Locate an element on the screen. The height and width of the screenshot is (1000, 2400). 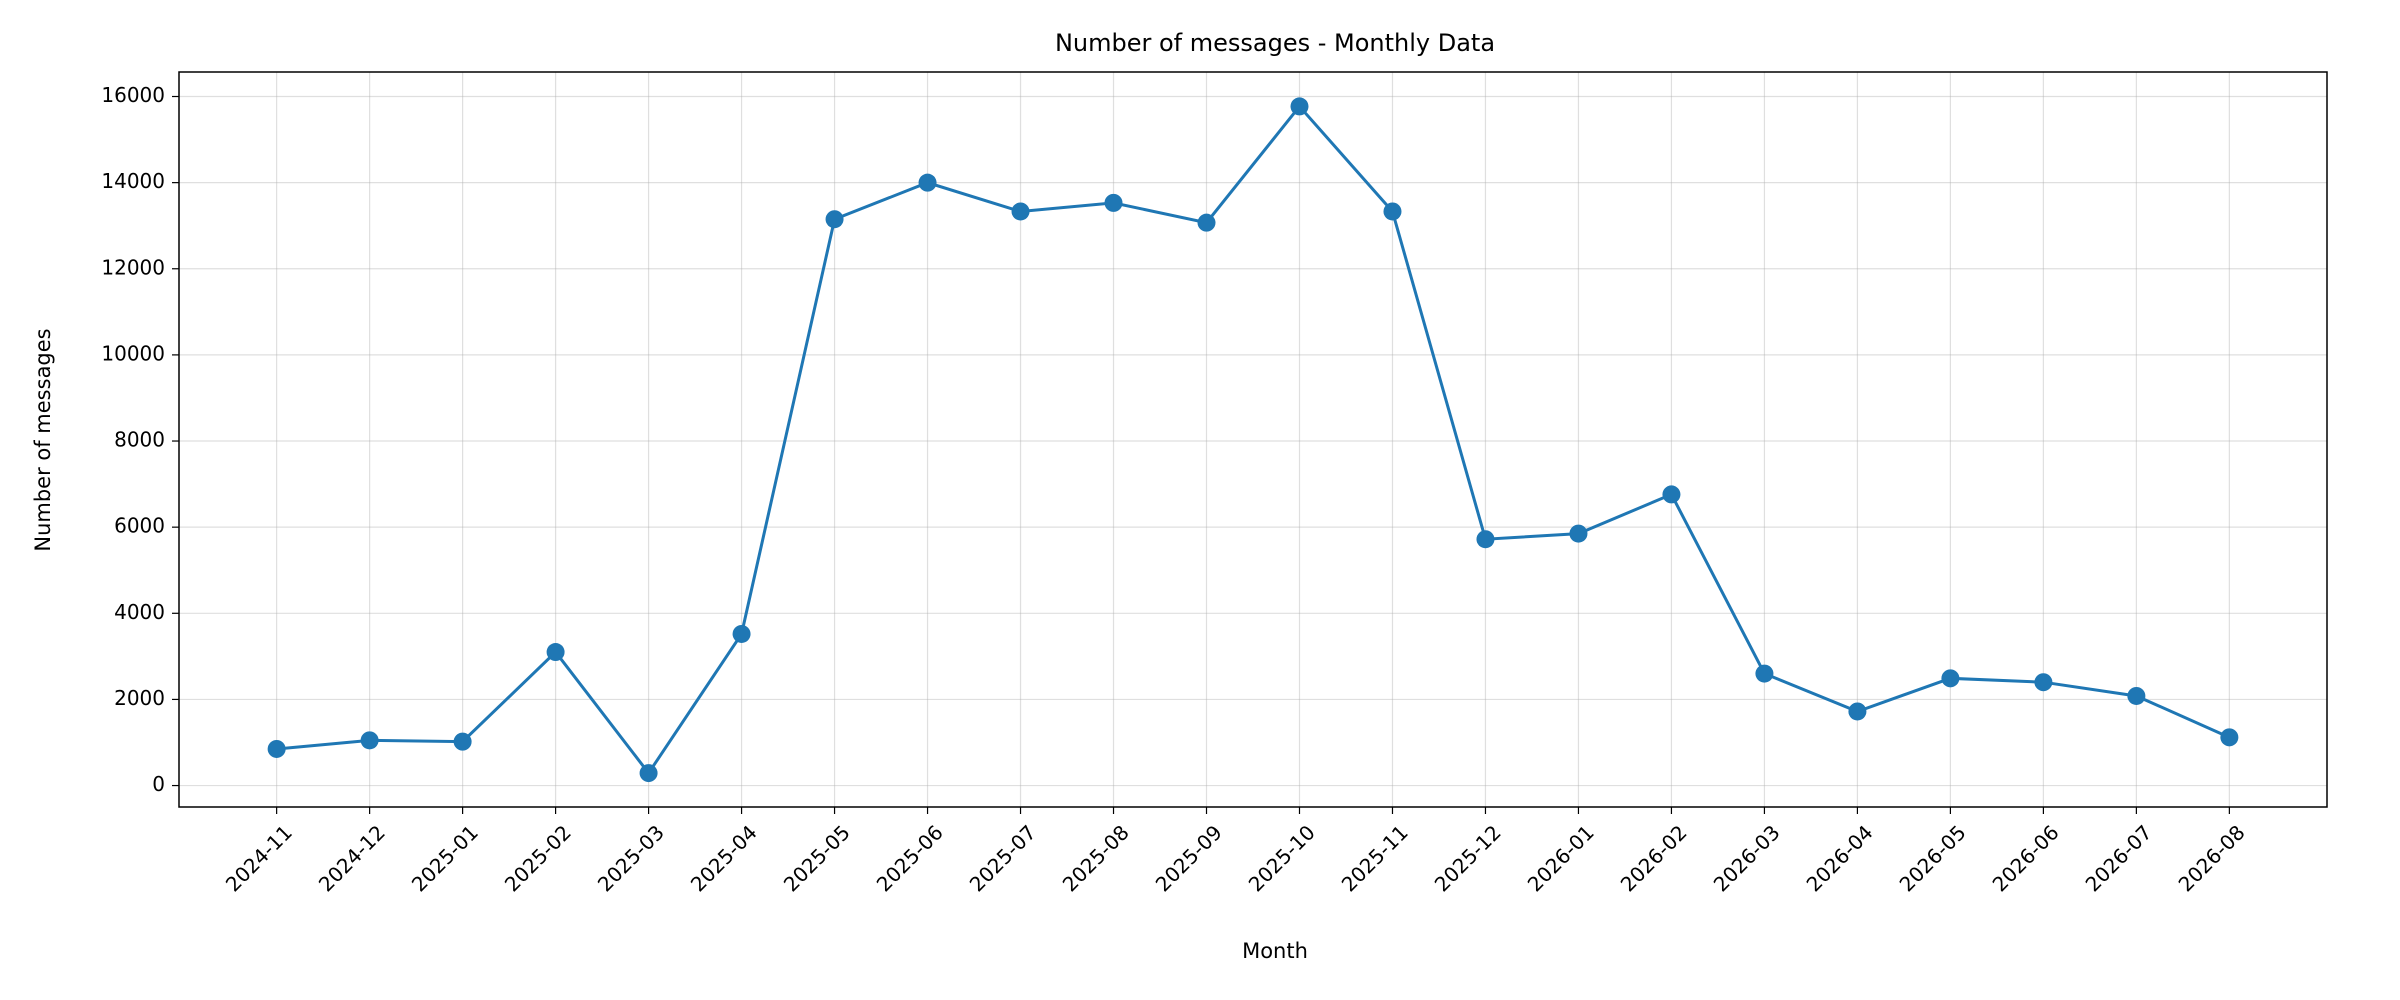
y-tick-label: 6000 is located at coordinates (139, 526).